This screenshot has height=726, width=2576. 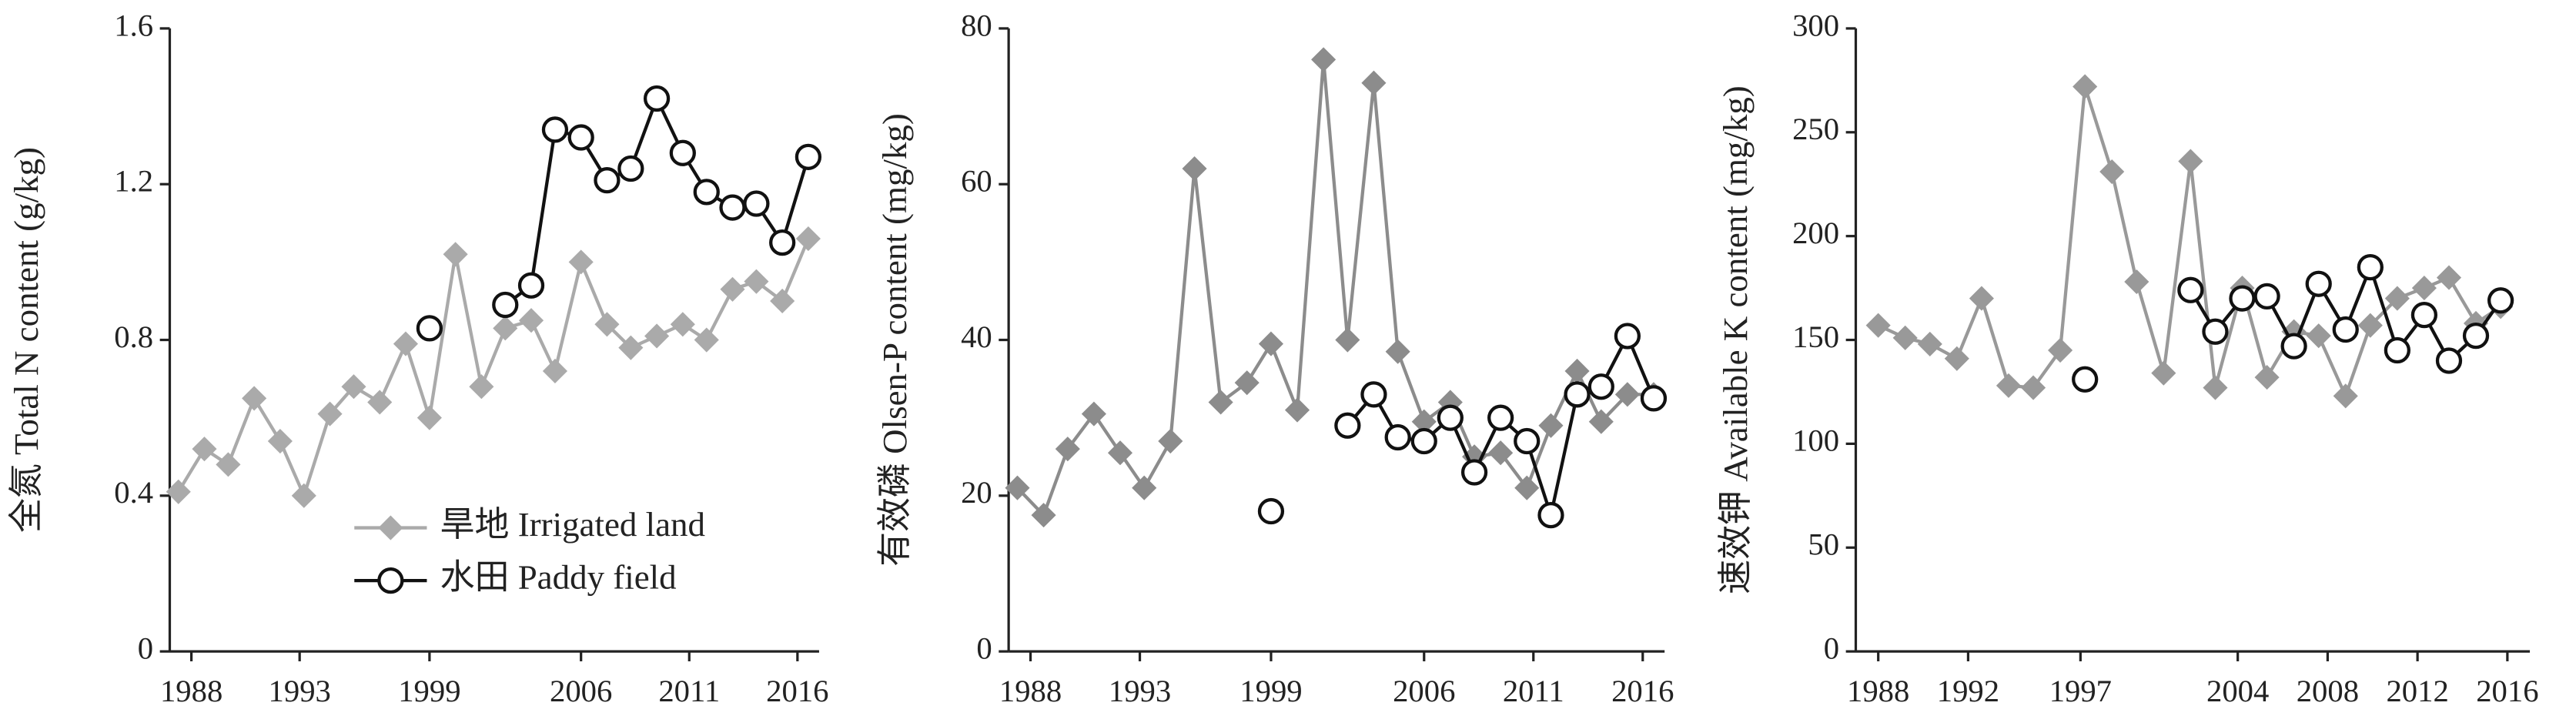 What do you see at coordinates (1968, 691) in the screenshot?
I see `x-tick-label: 1992` at bounding box center [1968, 691].